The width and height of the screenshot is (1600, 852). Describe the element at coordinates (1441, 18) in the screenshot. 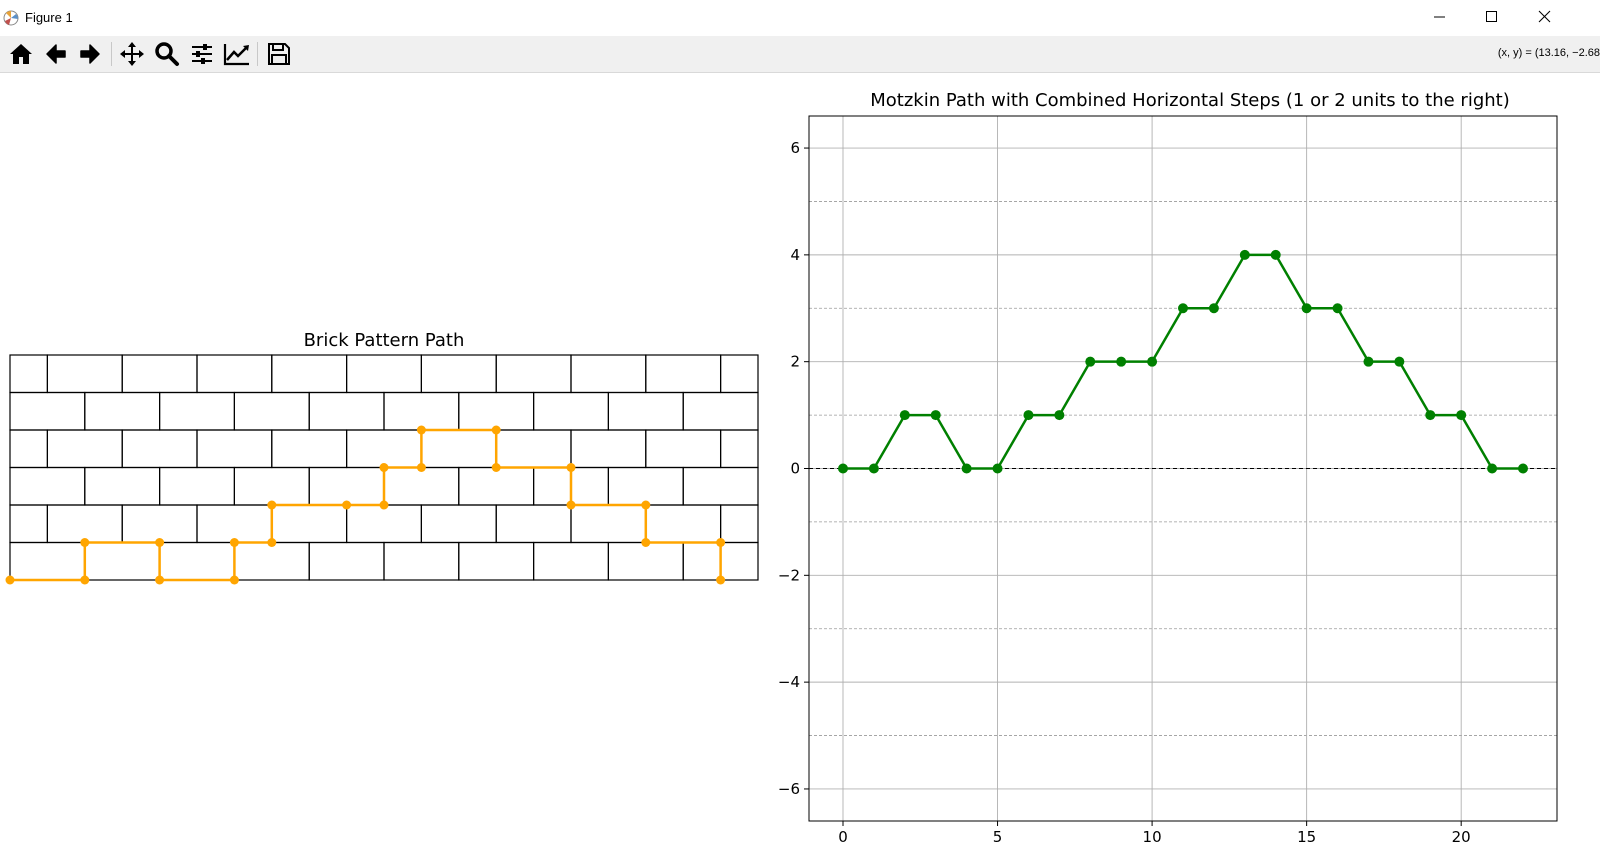

I see `minimize-button` at that location.